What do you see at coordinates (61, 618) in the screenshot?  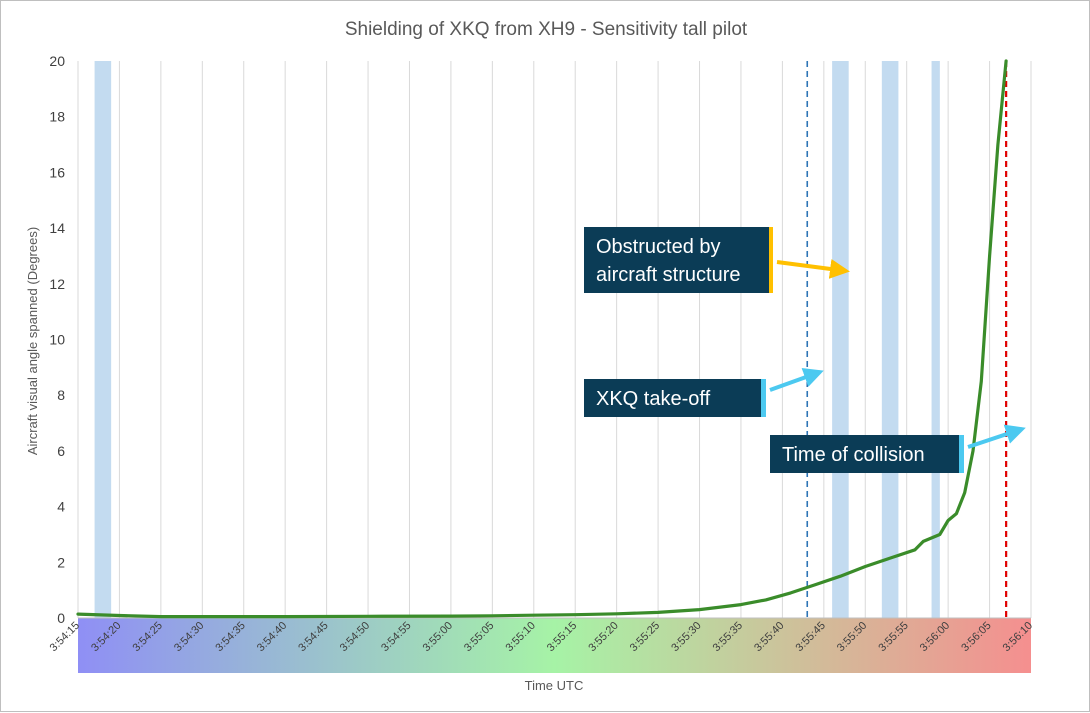 I see `y-tick-label: 0` at bounding box center [61, 618].